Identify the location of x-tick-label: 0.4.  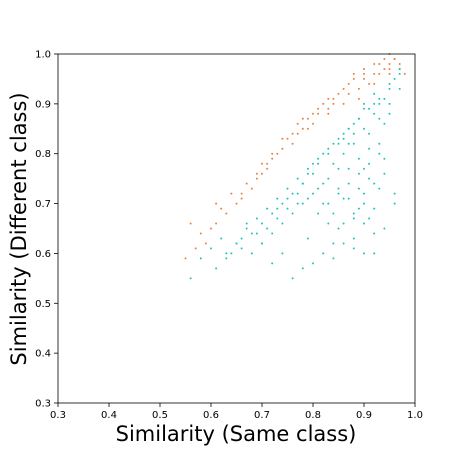
(109, 415).